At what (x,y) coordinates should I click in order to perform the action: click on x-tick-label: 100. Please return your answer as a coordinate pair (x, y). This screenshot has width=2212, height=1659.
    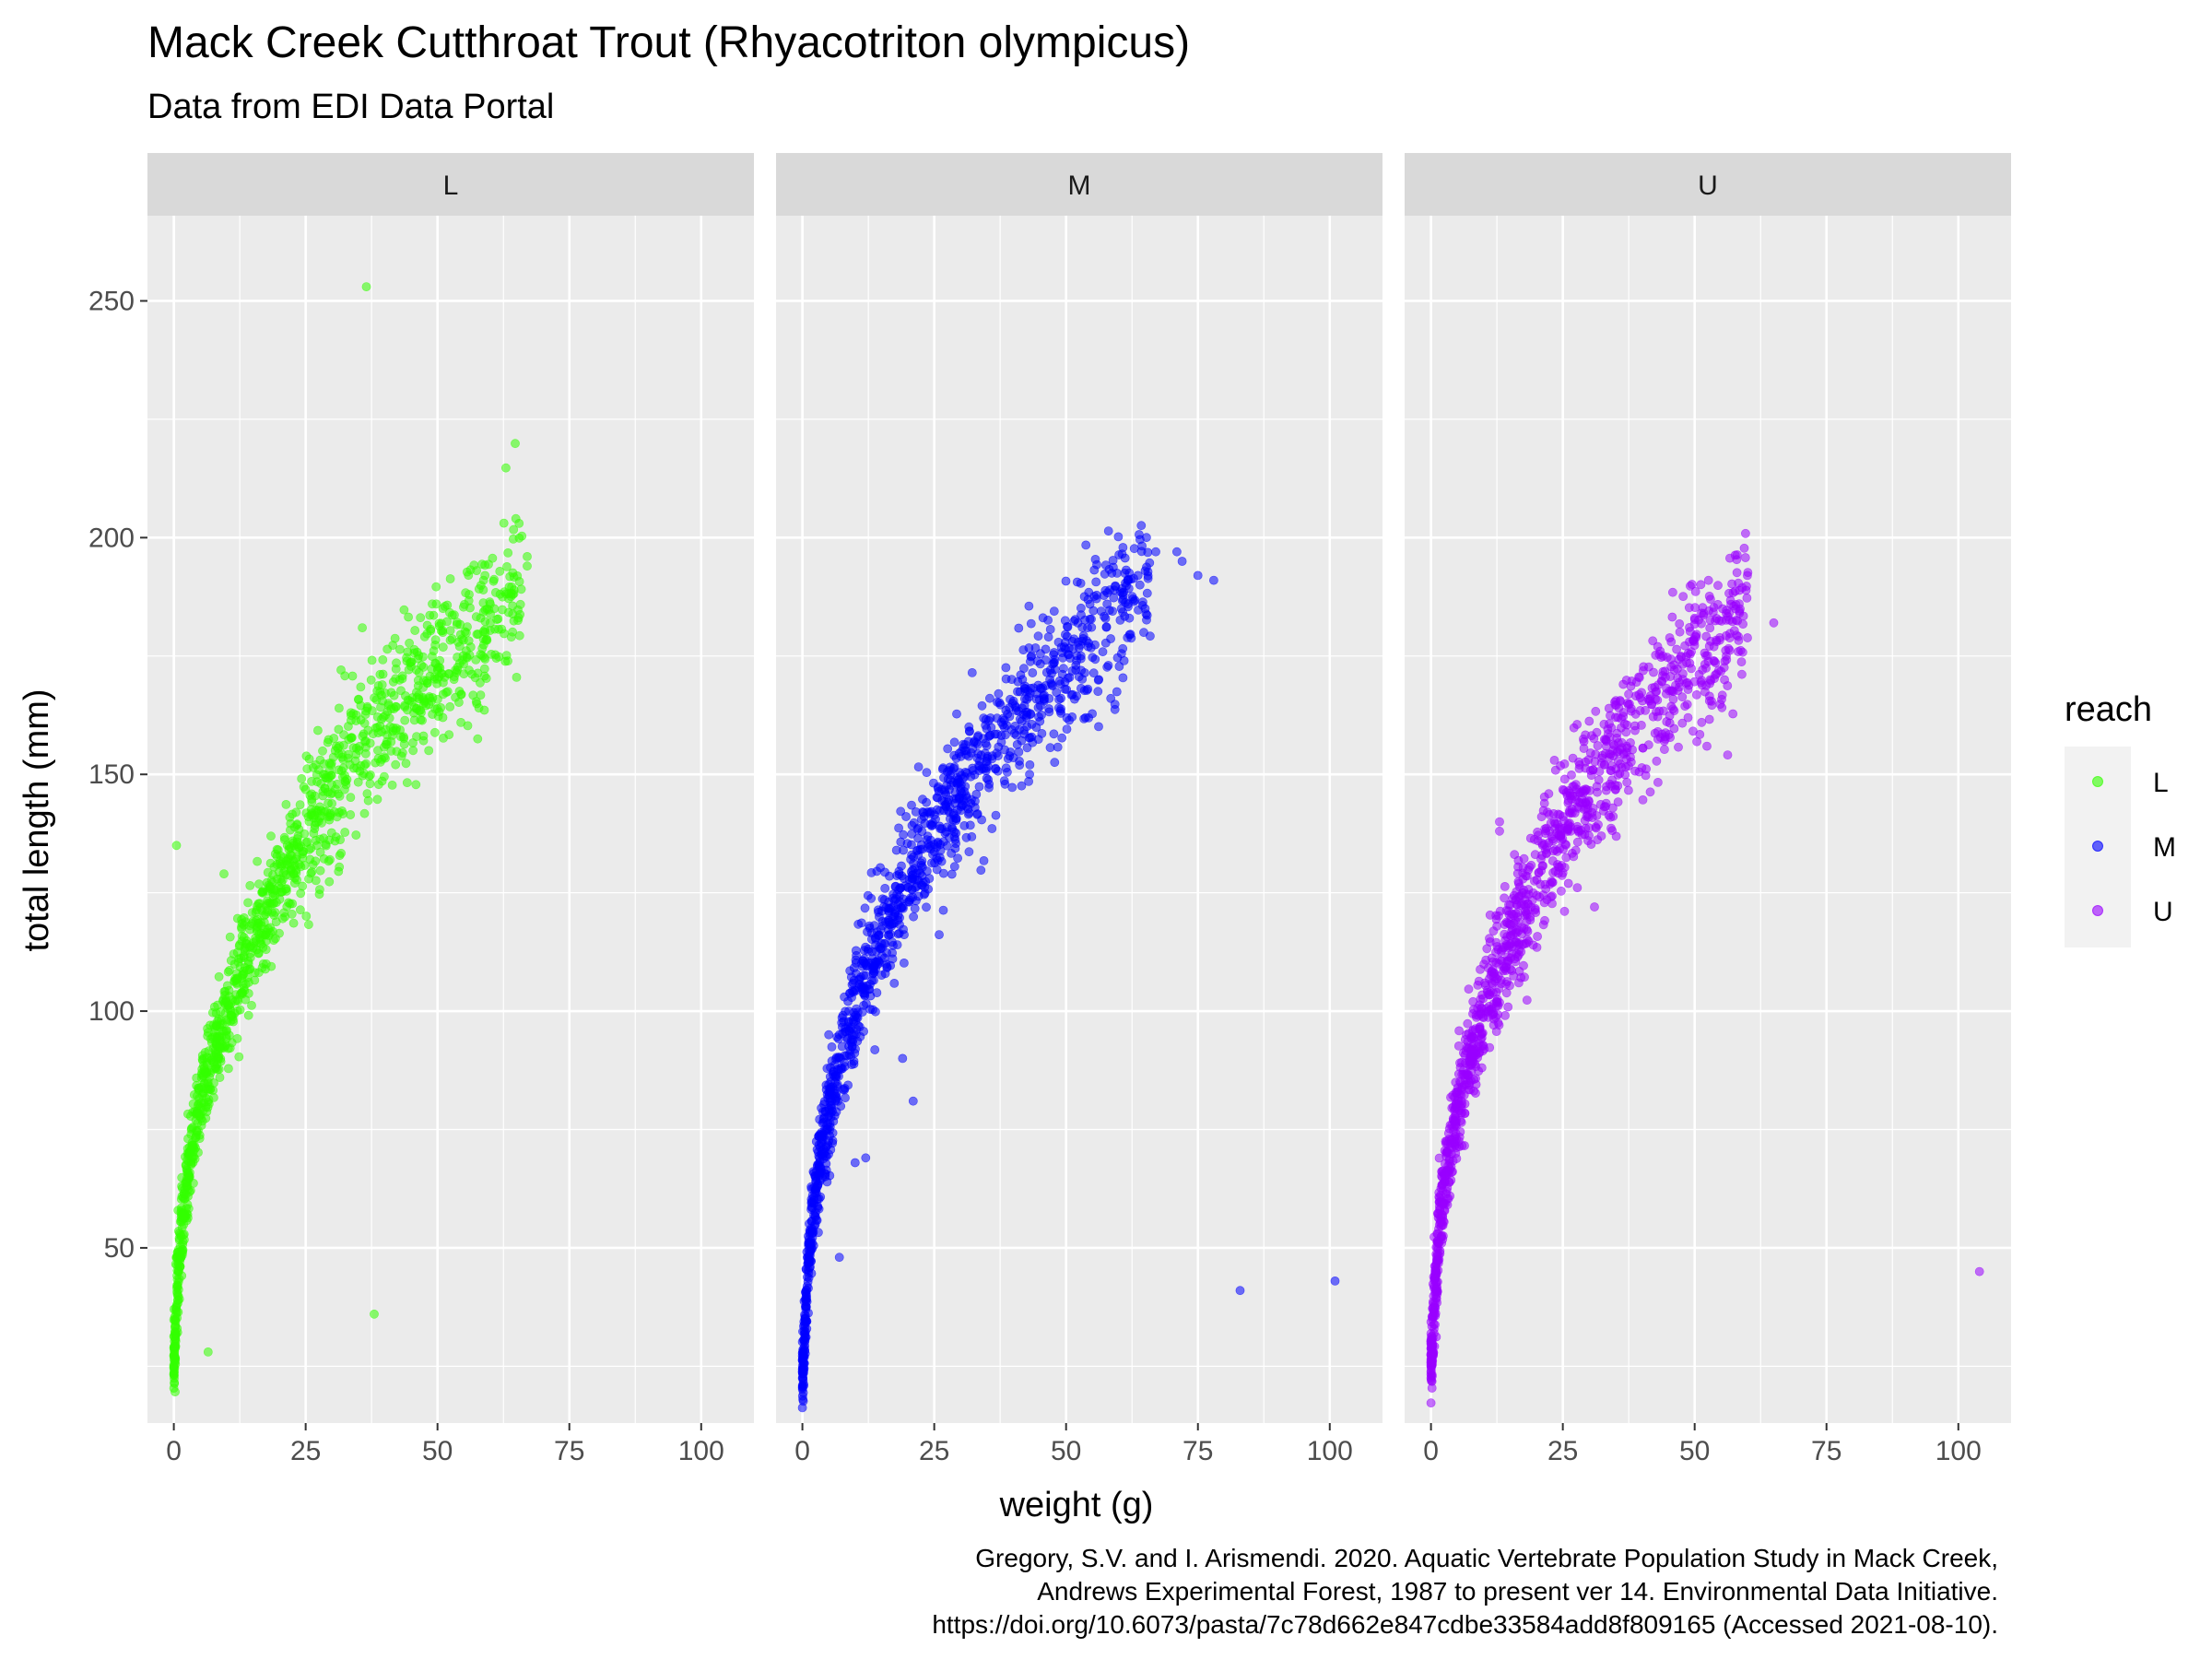
    Looking at the image, I should click on (701, 1451).